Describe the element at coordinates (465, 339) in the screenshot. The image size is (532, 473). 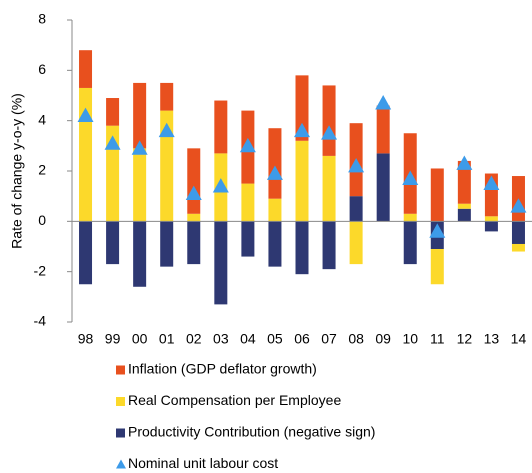
I see `x-tick-label: 12` at that location.